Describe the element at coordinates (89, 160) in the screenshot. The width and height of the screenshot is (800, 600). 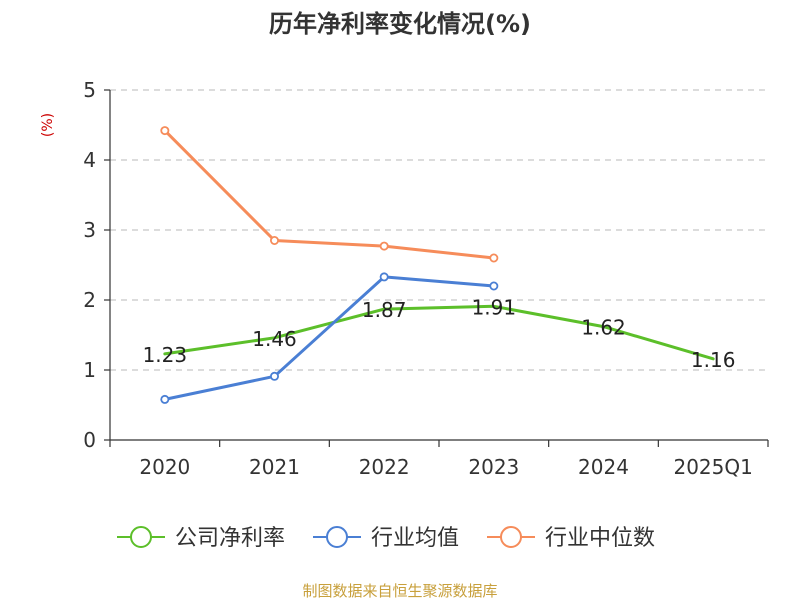
I see `y-tick-label: 4` at that location.